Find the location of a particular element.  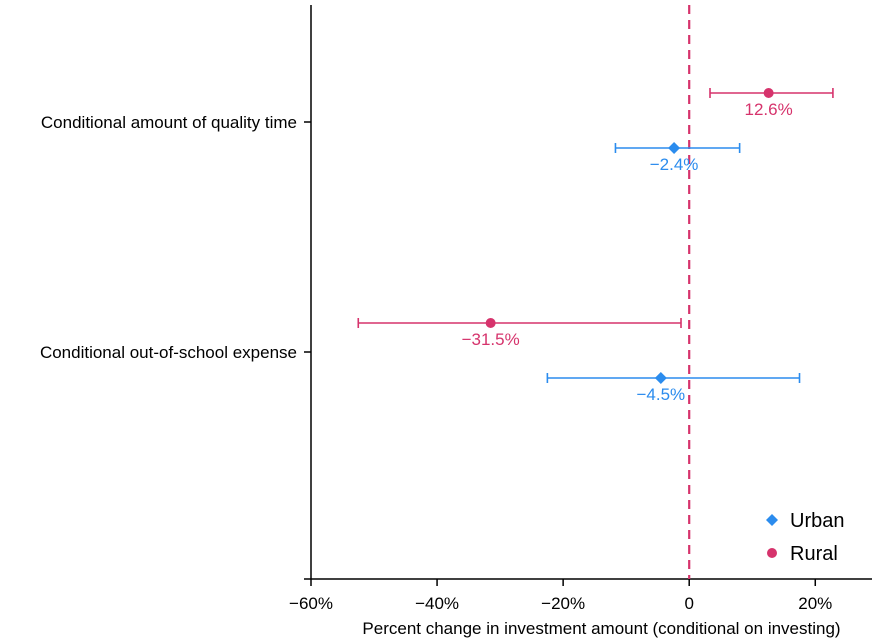

y-category-label: Conditional amount of quality time is located at coordinates (169, 122).